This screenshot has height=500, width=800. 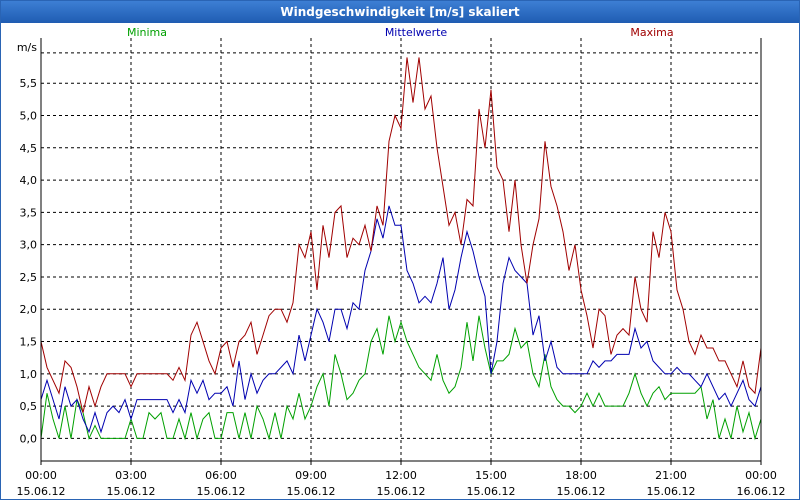 What do you see at coordinates (29, 212) in the screenshot?
I see `y-tick-label: 3,5` at bounding box center [29, 212].